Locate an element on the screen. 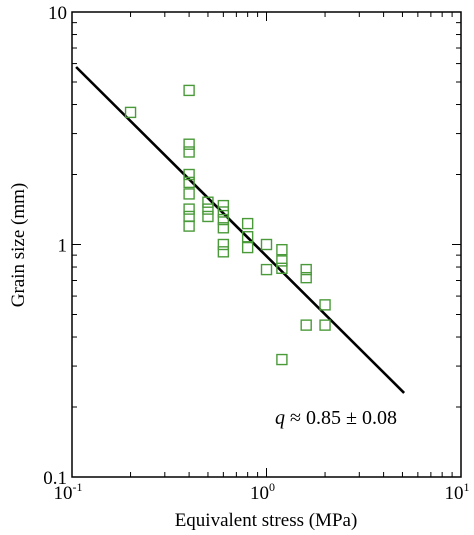 The height and width of the screenshot is (535, 474). y-tick-label: 0.1 is located at coordinates (55, 478).